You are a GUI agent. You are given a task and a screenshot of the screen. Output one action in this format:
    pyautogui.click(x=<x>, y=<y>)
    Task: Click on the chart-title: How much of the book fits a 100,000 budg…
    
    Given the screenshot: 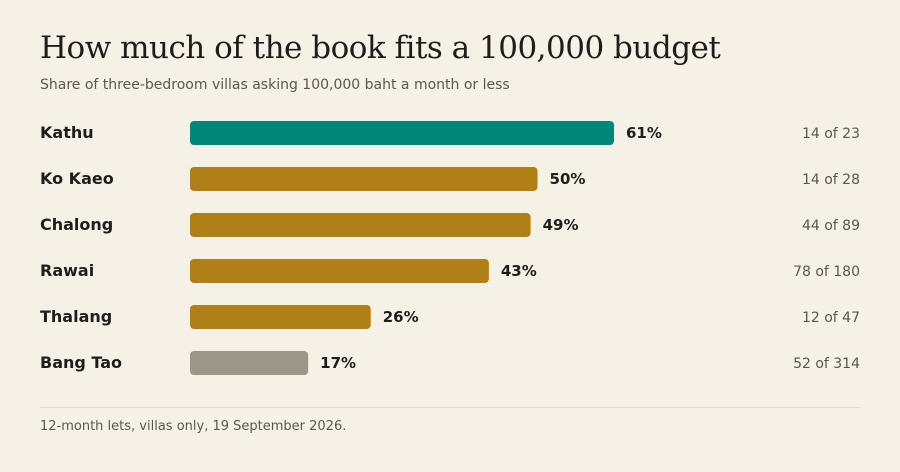 What is the action you would take?
    pyautogui.click(x=380, y=48)
    